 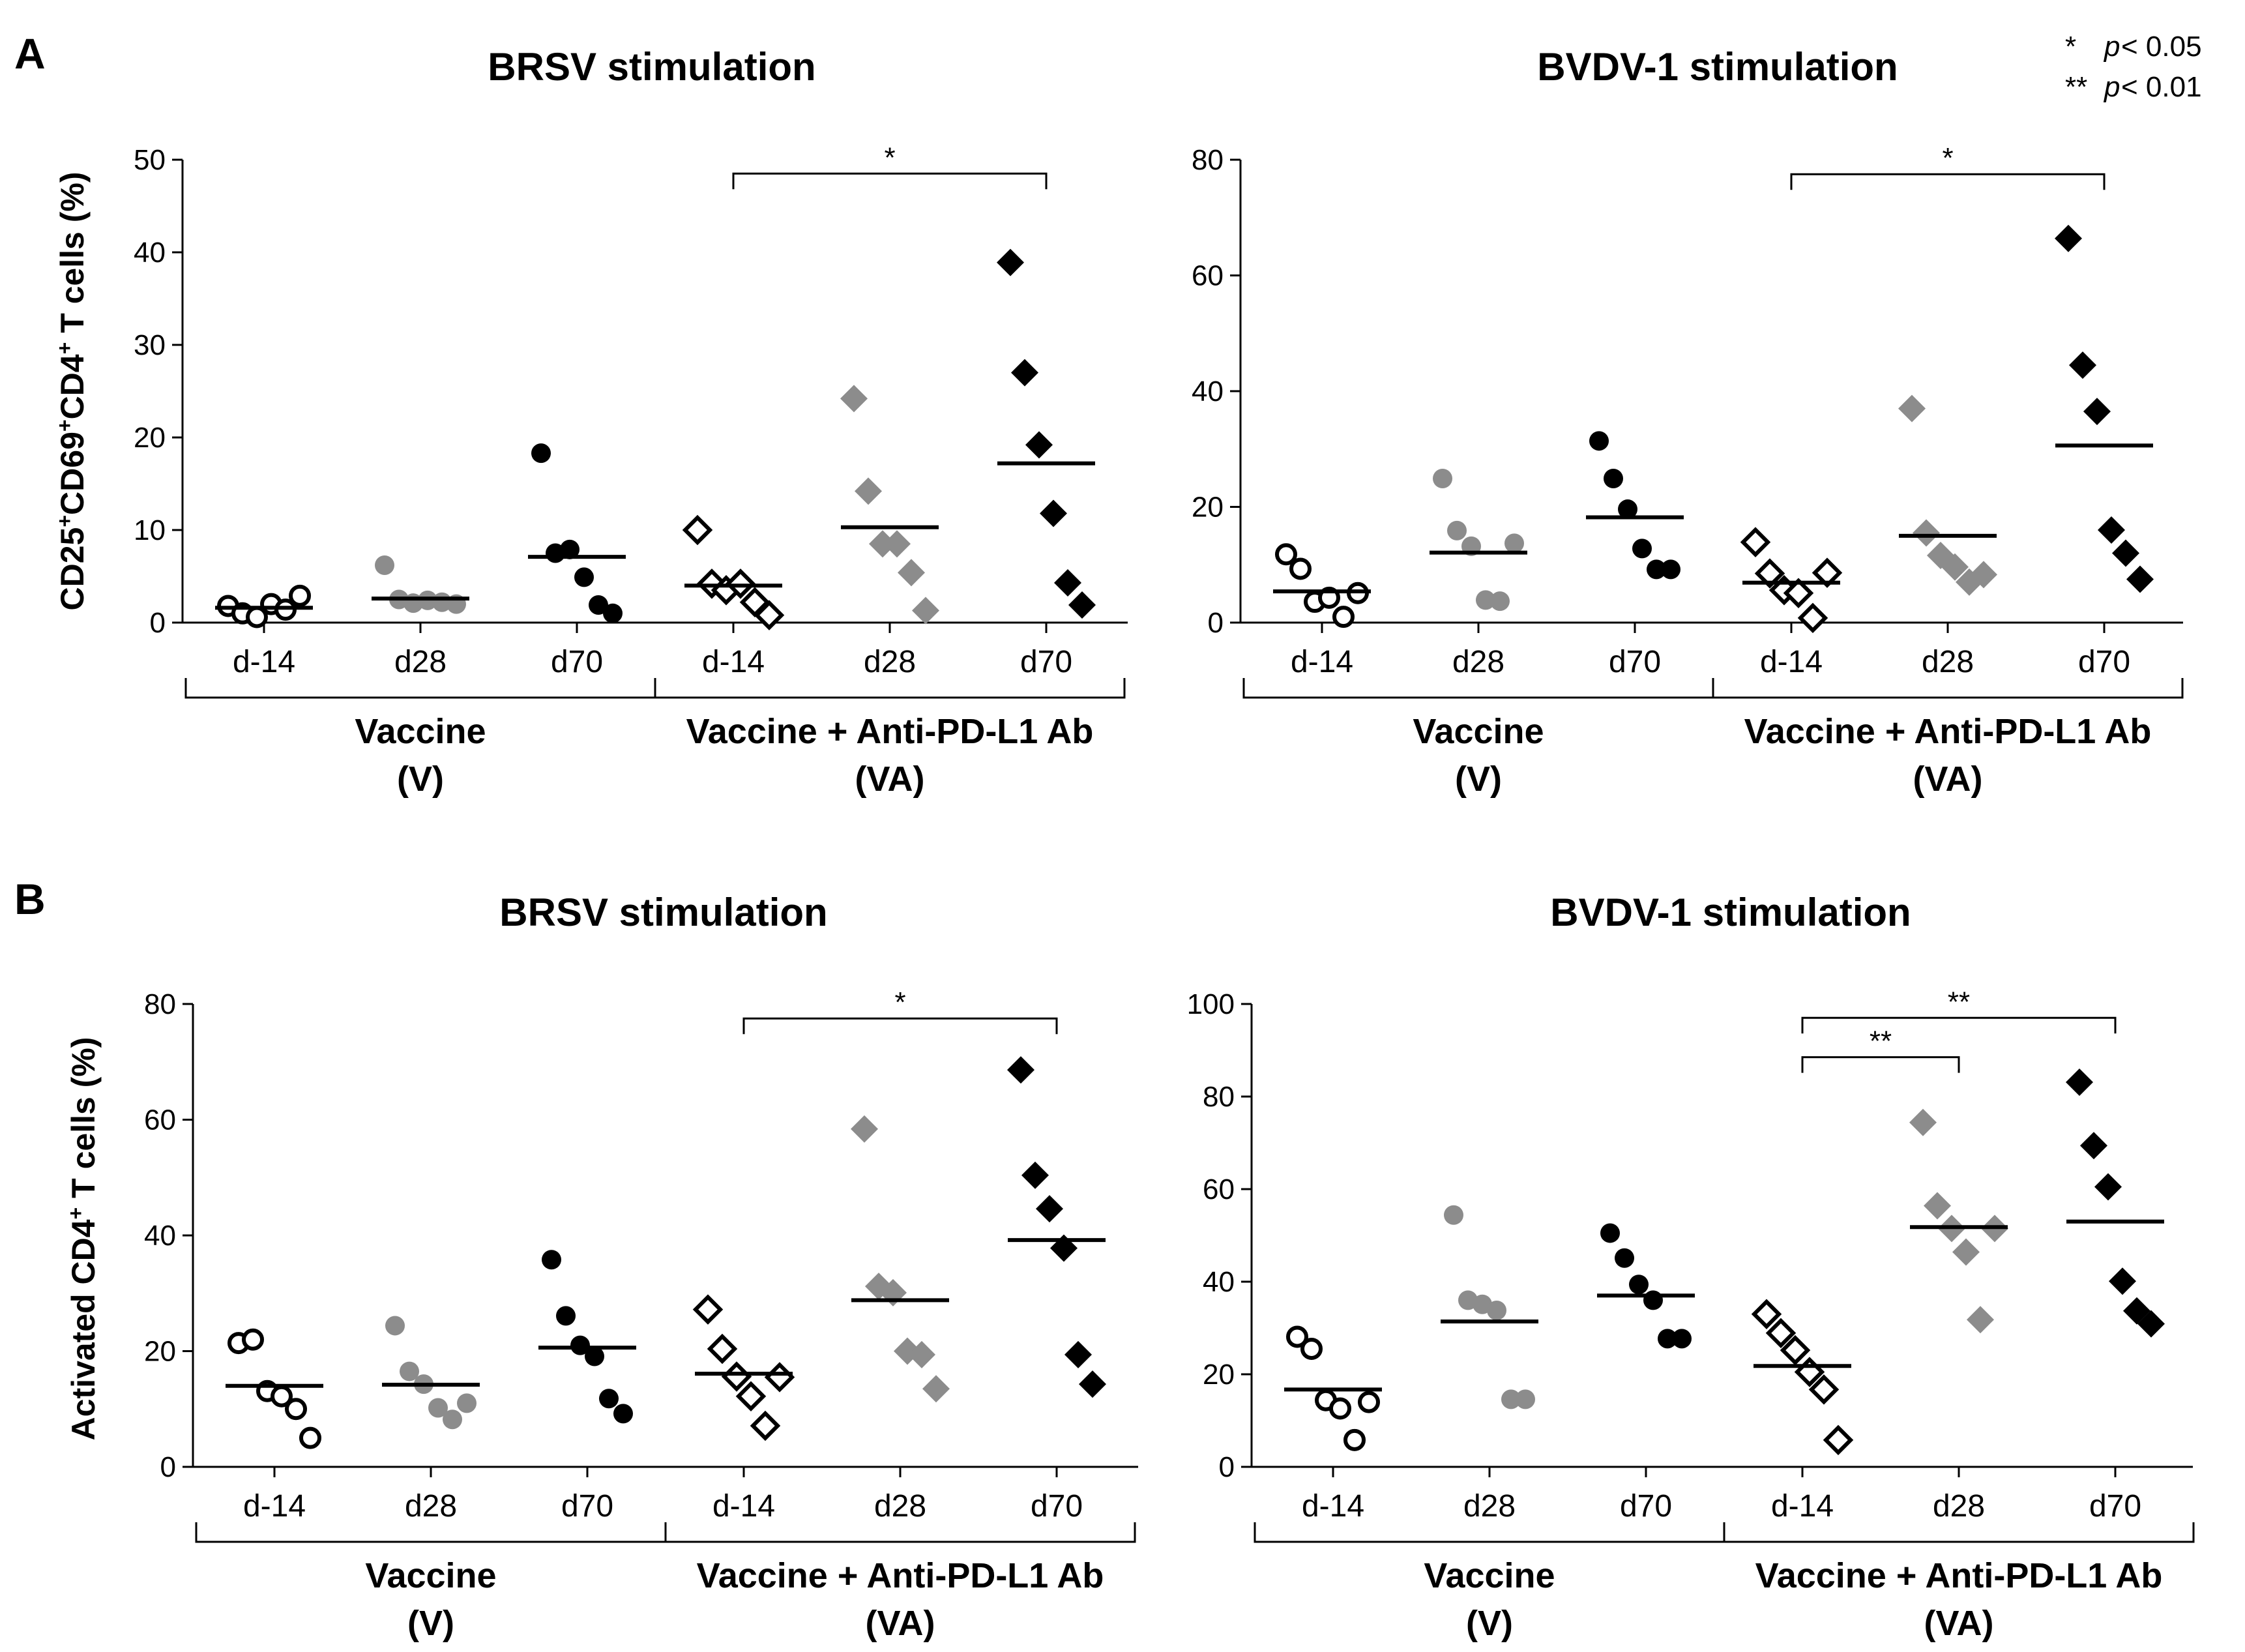 What do you see at coordinates (663, 912) in the screenshot?
I see `chart-title: BRSV stimulation` at bounding box center [663, 912].